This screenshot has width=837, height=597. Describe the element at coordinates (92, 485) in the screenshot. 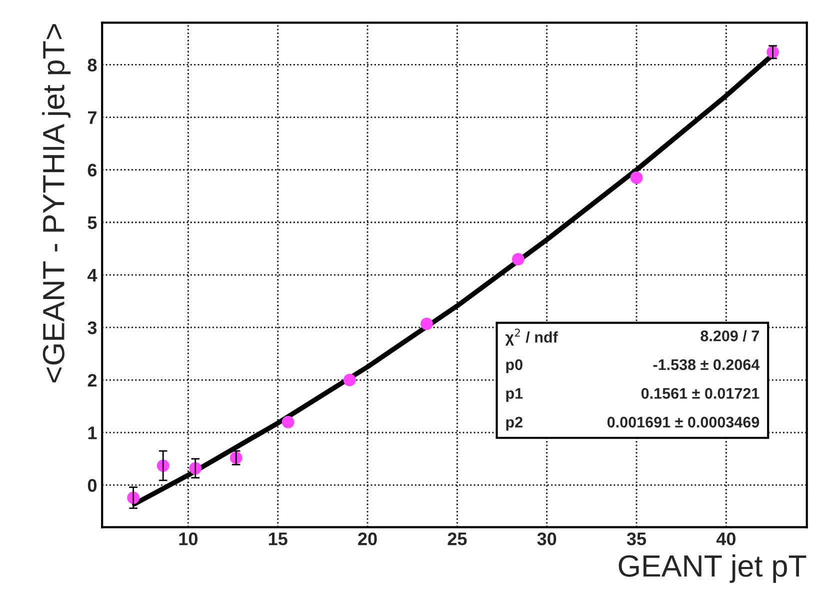

I see `y-tick-label: 0` at that location.